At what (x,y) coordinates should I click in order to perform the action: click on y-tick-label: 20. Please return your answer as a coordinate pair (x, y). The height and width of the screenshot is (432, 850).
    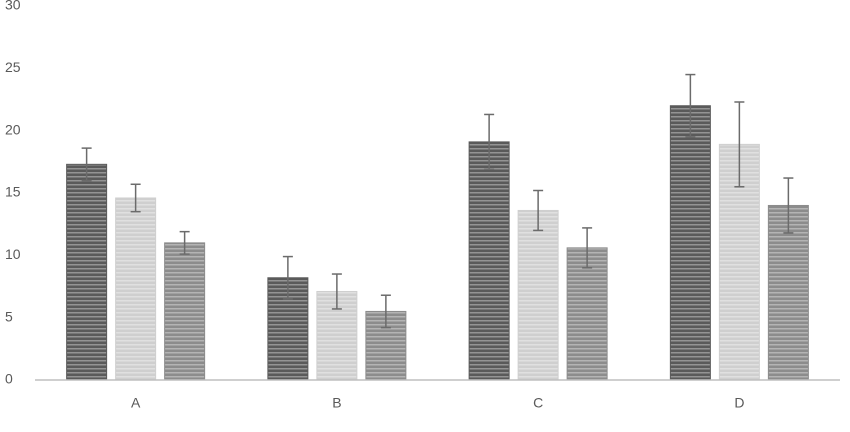
    Looking at the image, I should click on (13, 129).